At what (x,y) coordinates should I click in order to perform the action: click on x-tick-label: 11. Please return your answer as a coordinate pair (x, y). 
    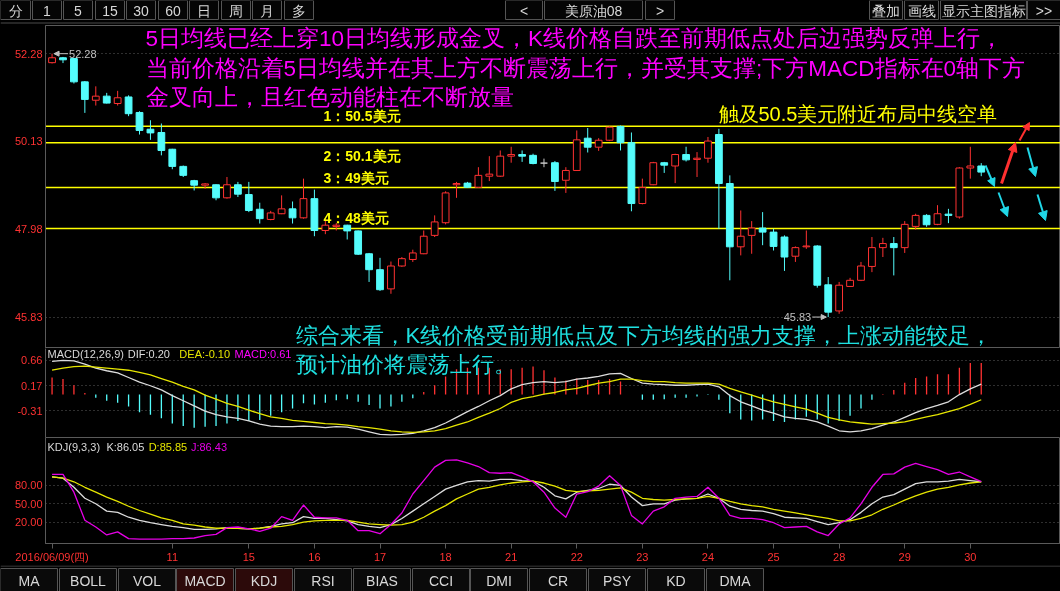
    Looking at the image, I should click on (172, 556).